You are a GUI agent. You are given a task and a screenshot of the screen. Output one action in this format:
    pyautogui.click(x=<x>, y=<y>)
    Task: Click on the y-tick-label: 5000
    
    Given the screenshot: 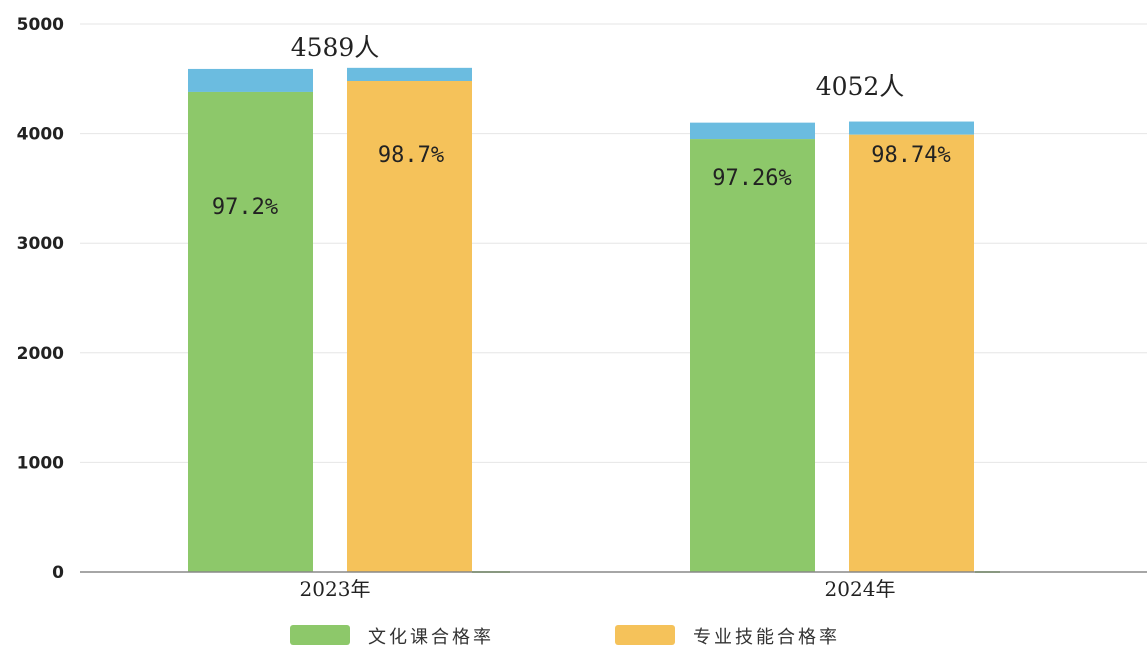 What is the action you would take?
    pyautogui.click(x=40, y=25)
    